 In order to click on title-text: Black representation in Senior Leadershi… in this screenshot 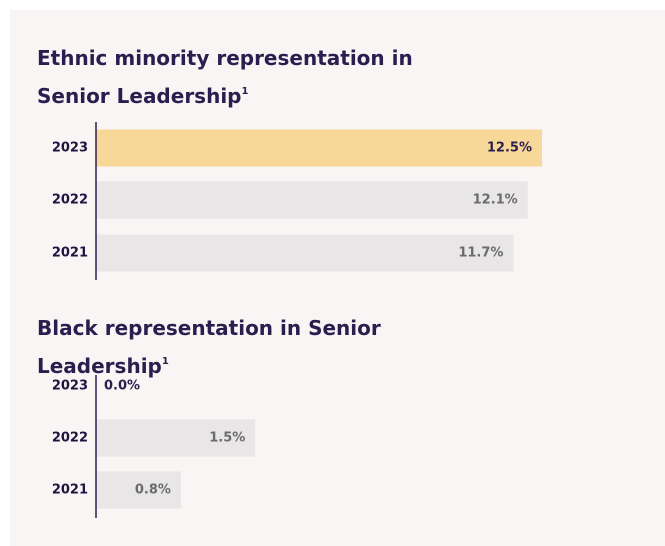, I will do `click(209, 347)`.